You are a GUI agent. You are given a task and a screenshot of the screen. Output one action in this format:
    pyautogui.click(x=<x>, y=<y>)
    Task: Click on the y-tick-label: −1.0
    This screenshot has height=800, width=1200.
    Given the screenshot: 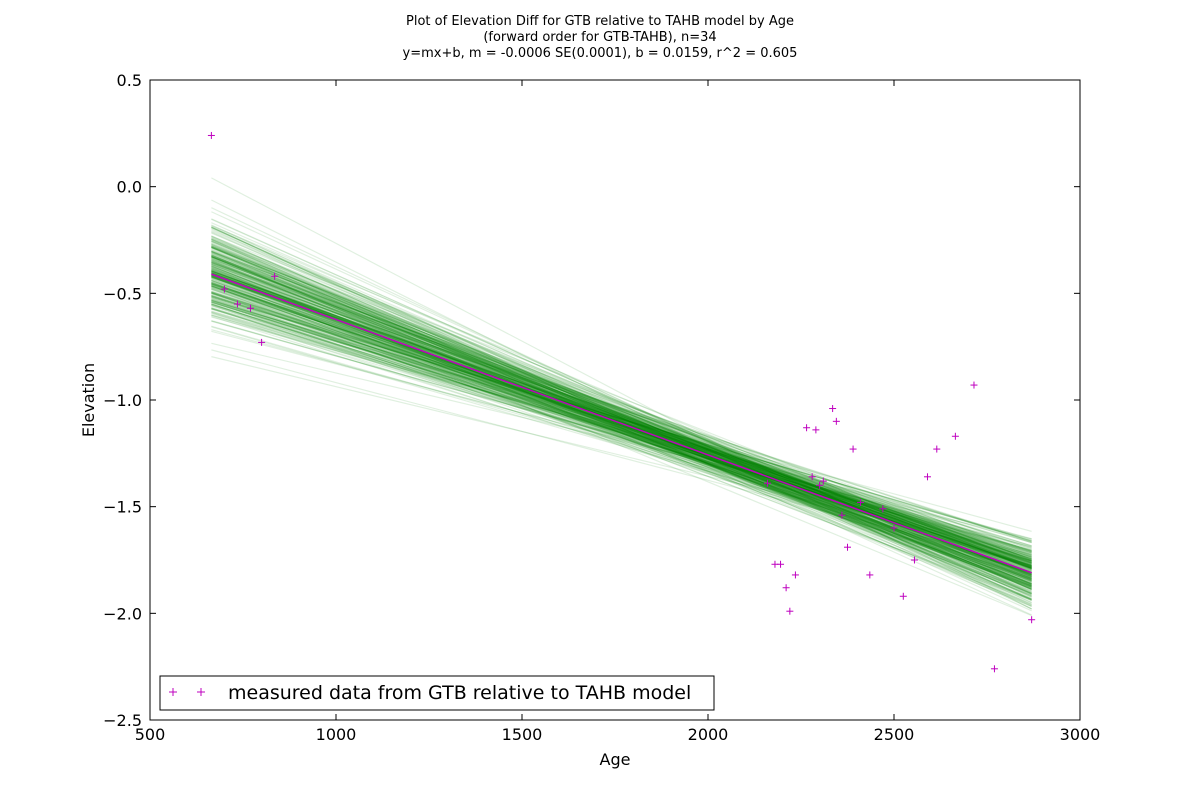 What is the action you would take?
    pyautogui.click(x=122, y=400)
    